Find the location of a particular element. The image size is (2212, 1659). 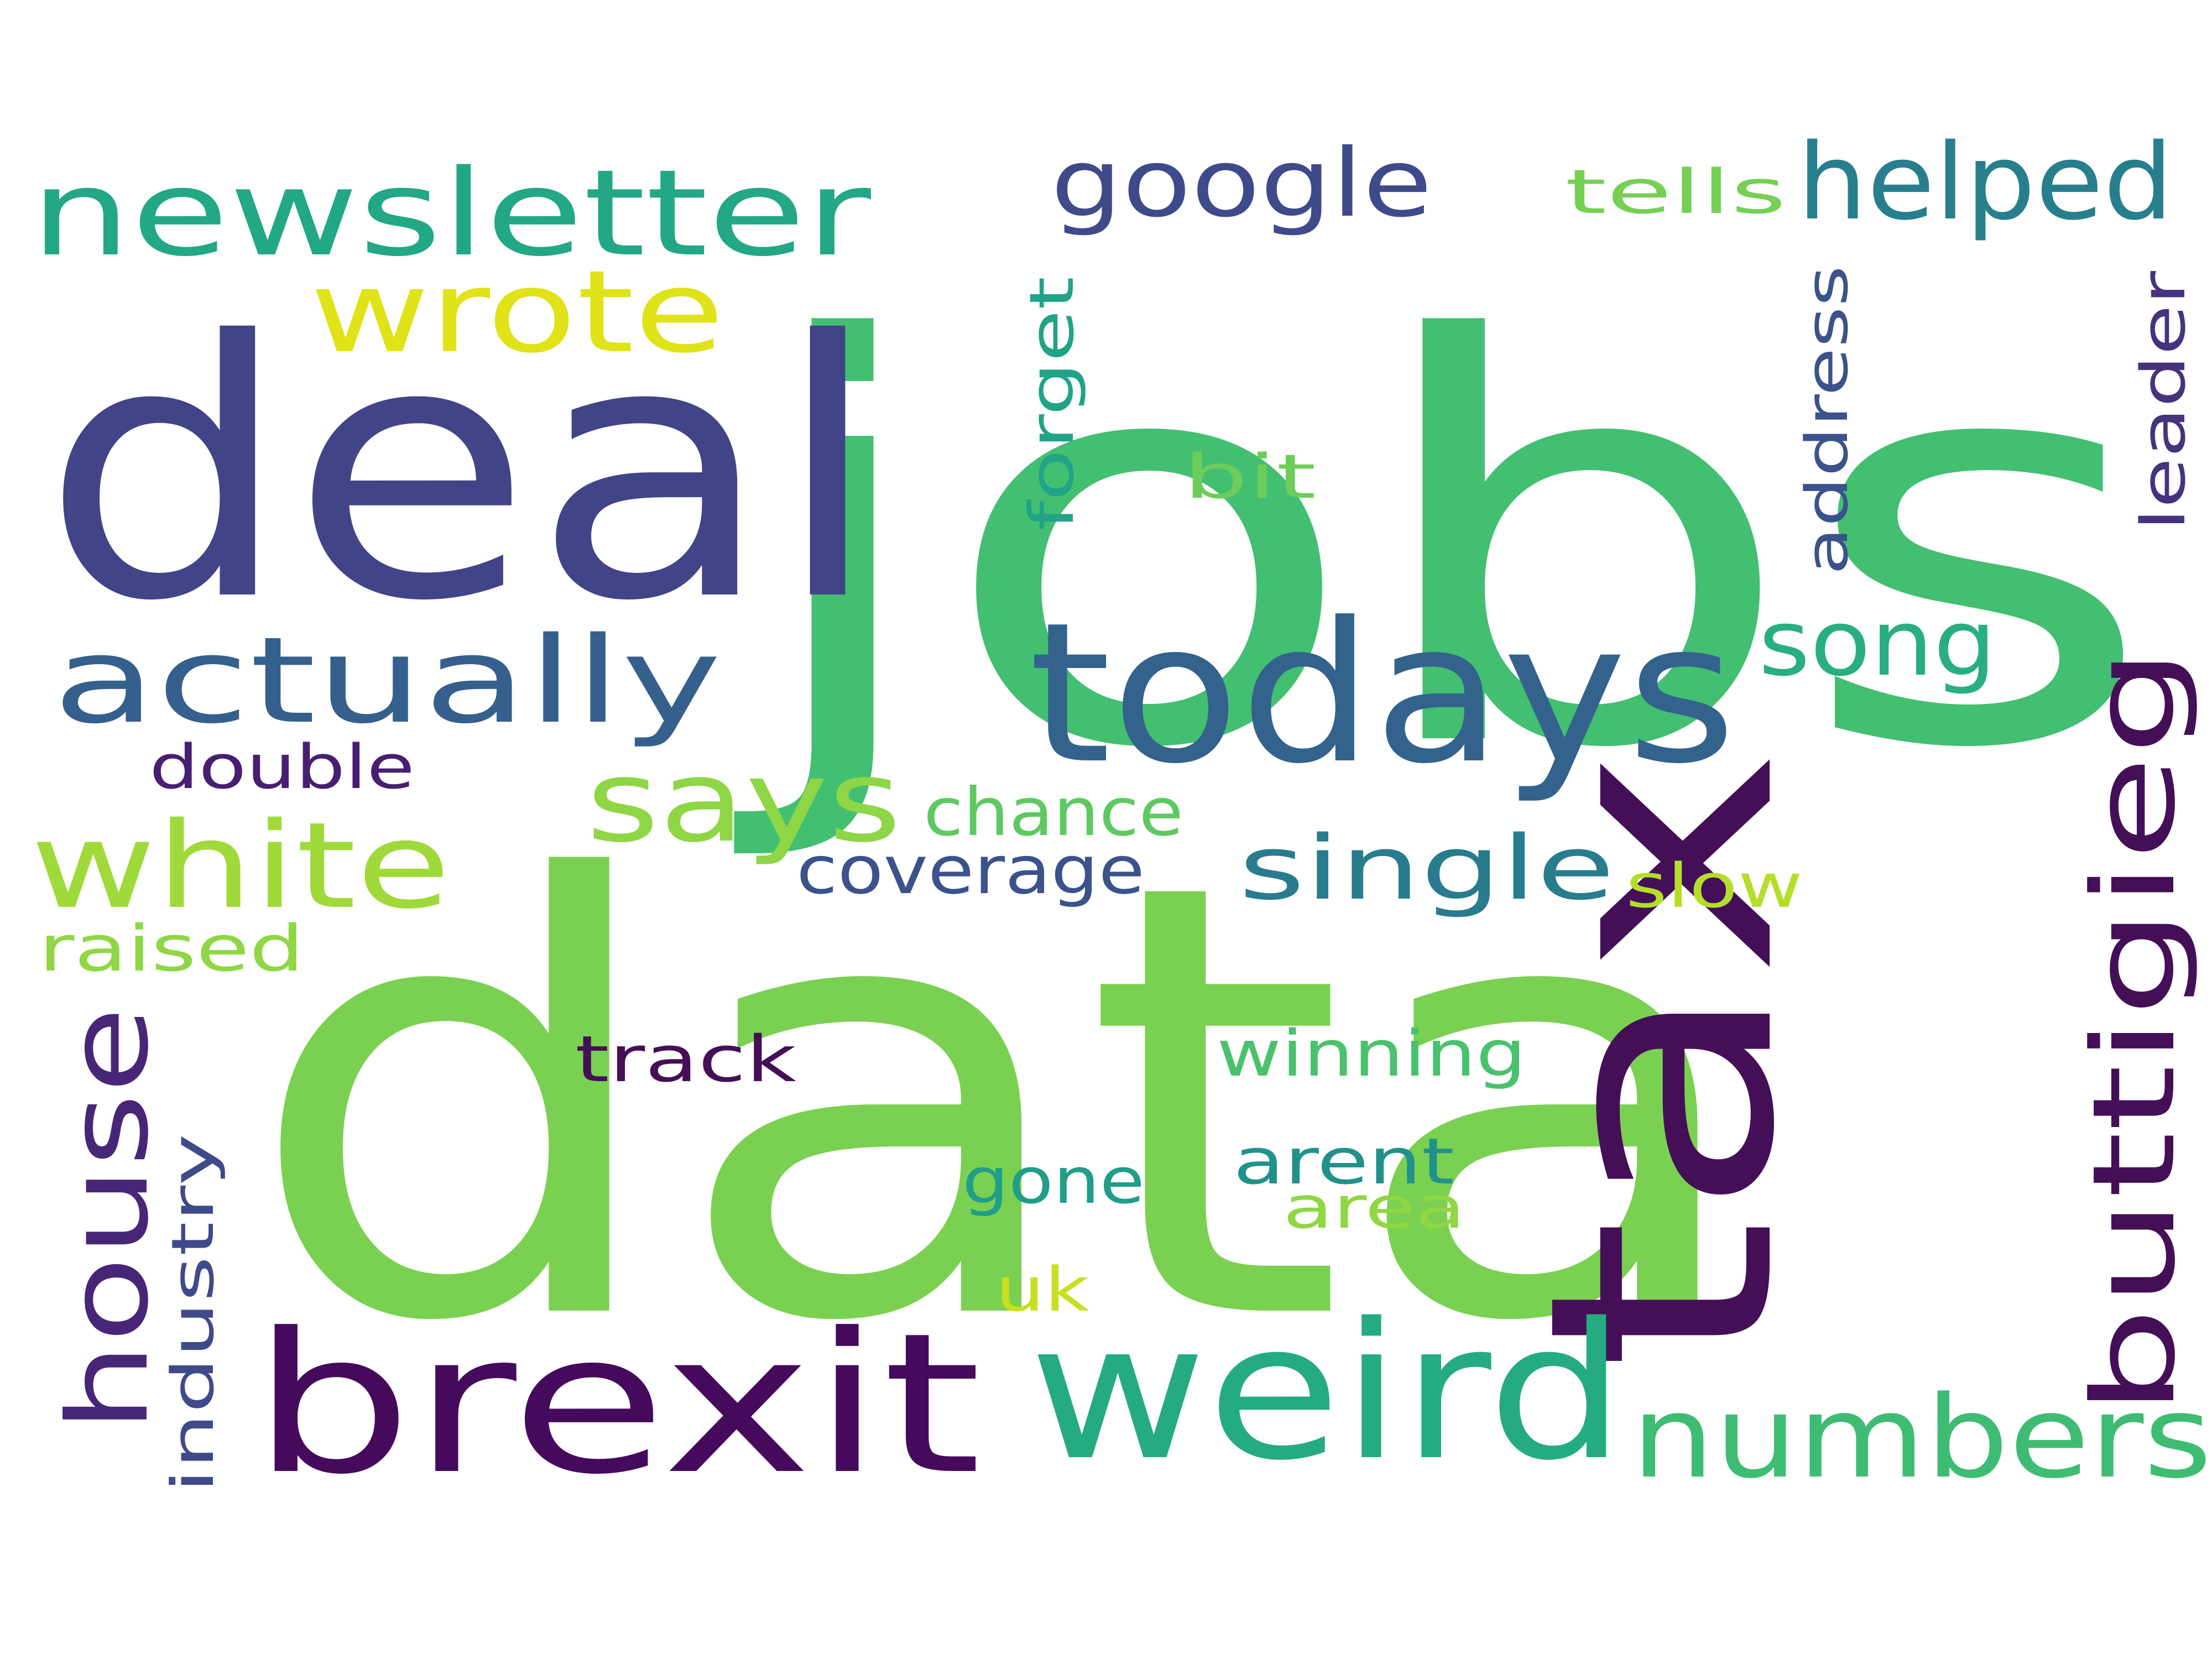

word-area: area is located at coordinates (1374, 1207).